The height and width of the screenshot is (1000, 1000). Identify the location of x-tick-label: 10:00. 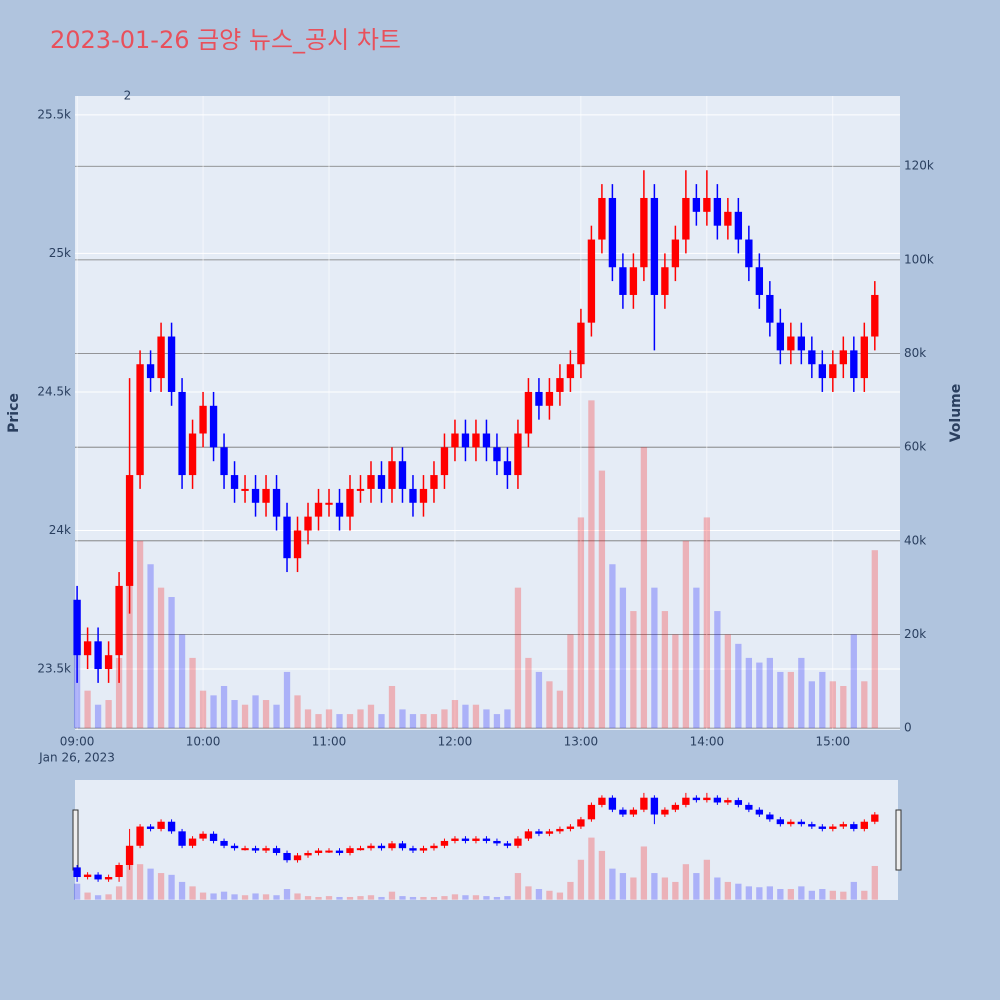
(203, 742).